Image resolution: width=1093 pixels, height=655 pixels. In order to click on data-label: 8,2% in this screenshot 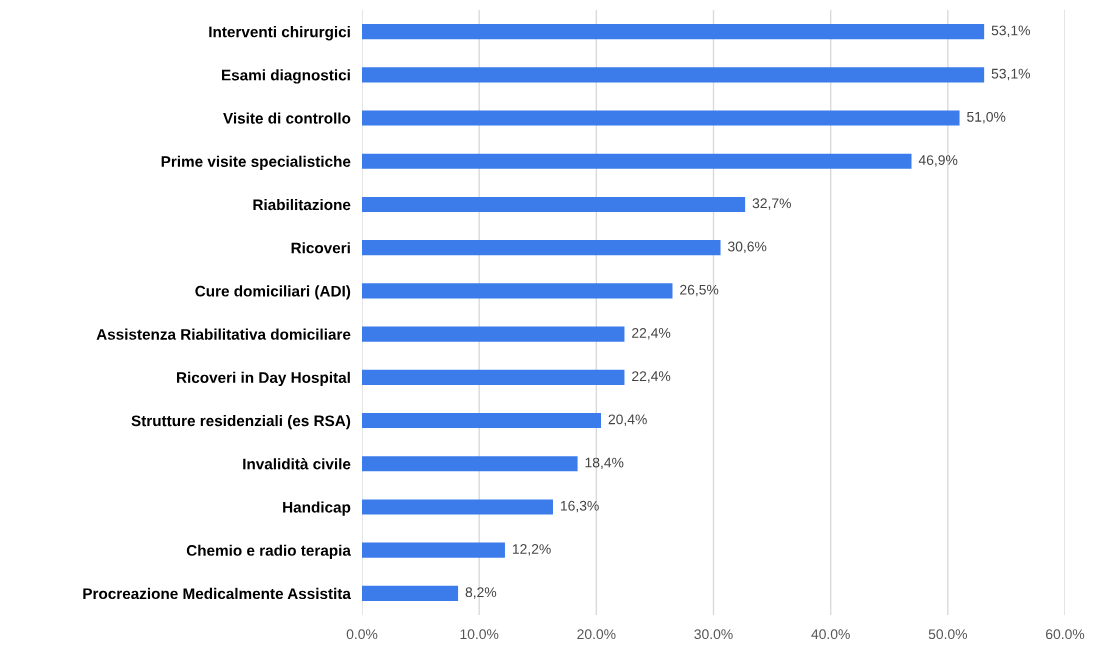, I will do `click(481, 593)`.